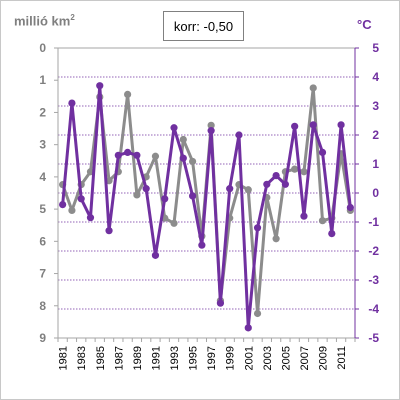 The image size is (400, 400). What do you see at coordinates (42, 274) in the screenshot?
I see `left-tick-label: 7` at bounding box center [42, 274].